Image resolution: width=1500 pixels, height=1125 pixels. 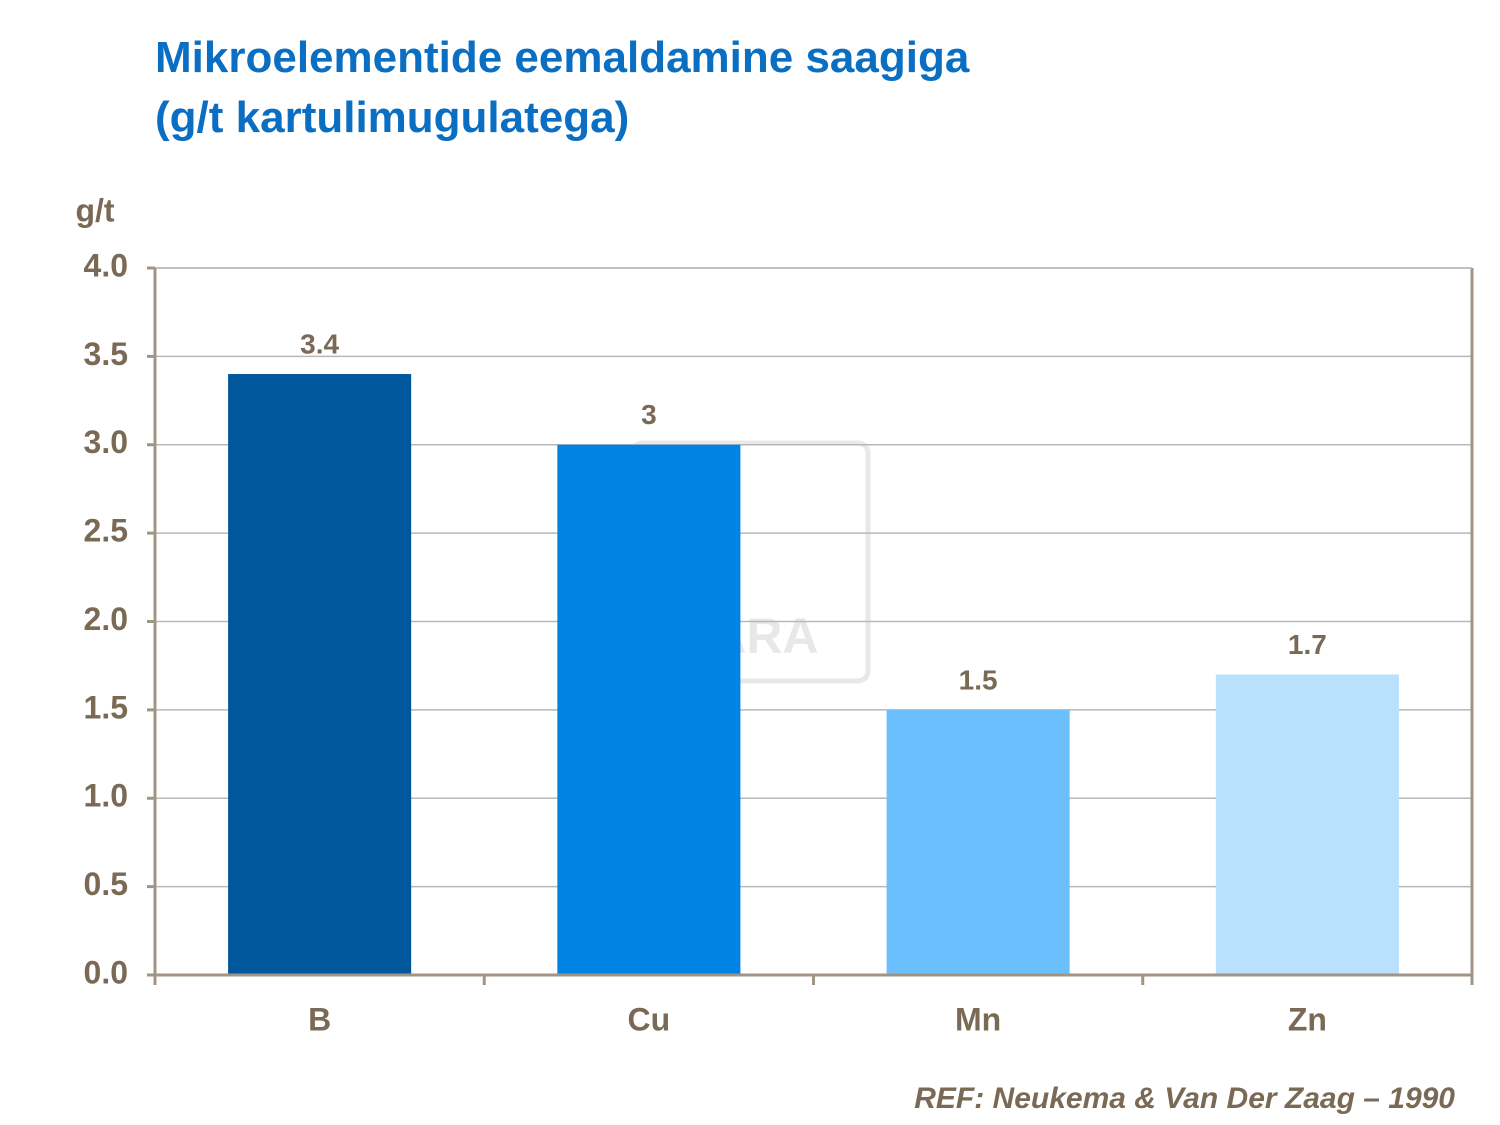 What do you see at coordinates (978, 1019) in the screenshot?
I see `x-tick-label: Mn` at bounding box center [978, 1019].